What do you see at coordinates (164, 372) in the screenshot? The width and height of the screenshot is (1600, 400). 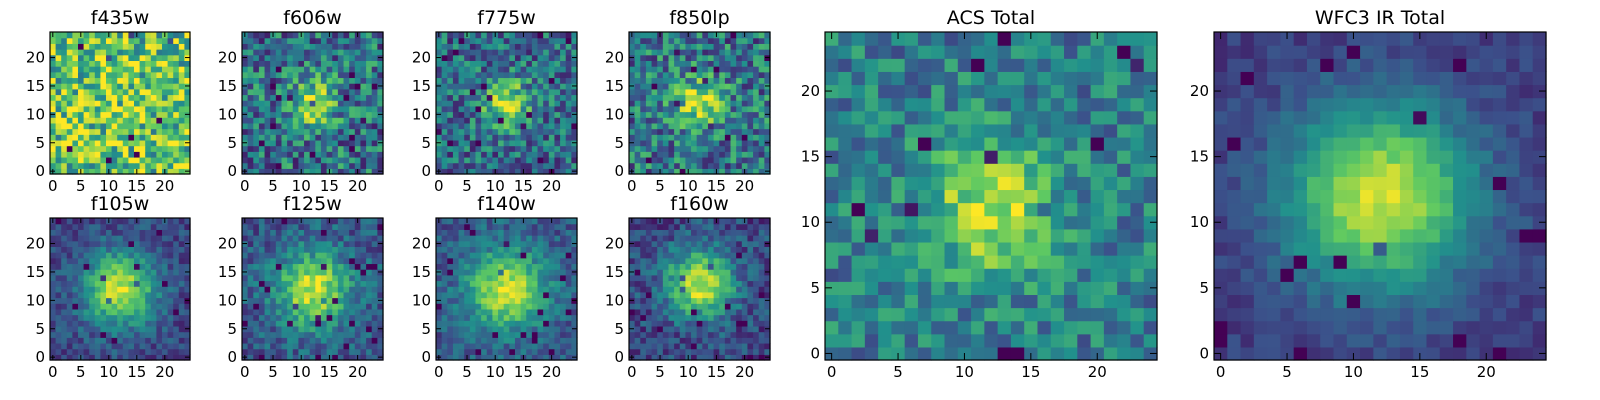 I see `x-tick-label: 20` at bounding box center [164, 372].